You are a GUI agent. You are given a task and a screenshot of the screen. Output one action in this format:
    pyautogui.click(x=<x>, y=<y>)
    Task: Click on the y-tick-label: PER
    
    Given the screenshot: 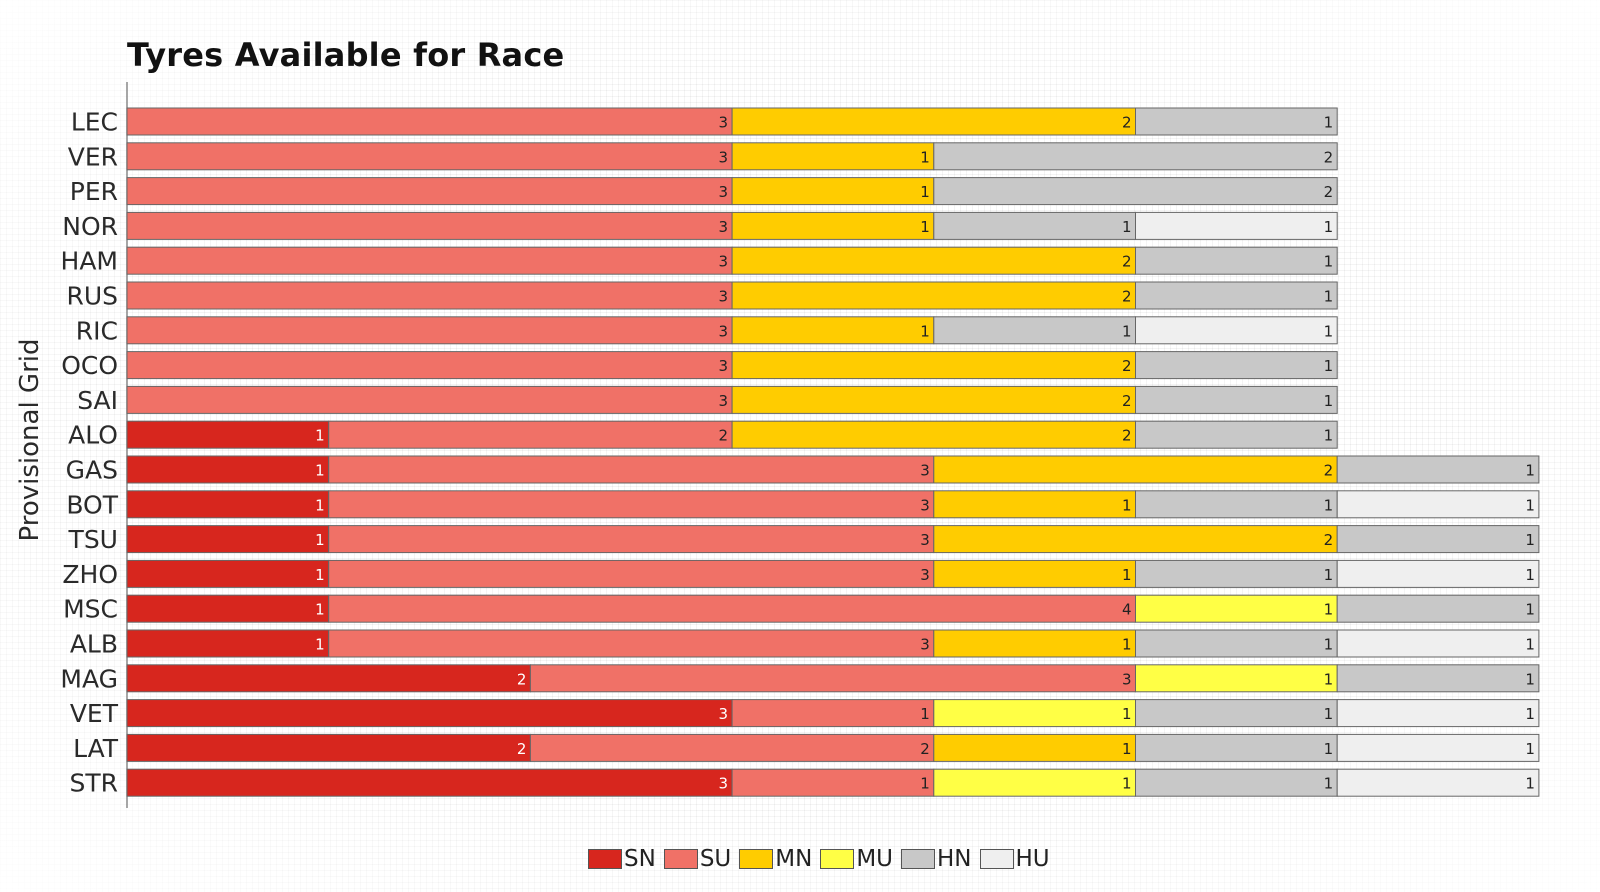 What is the action you would take?
    pyautogui.click(x=94, y=191)
    